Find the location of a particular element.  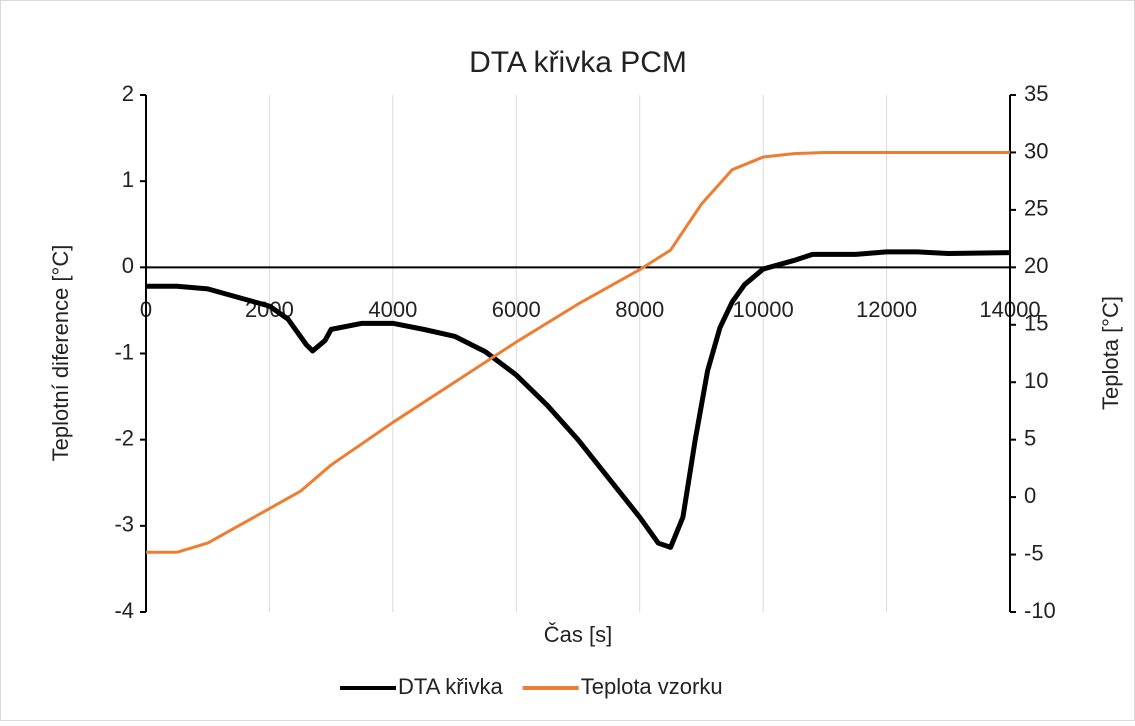

y-tick-label: 2 is located at coordinates (128, 93).